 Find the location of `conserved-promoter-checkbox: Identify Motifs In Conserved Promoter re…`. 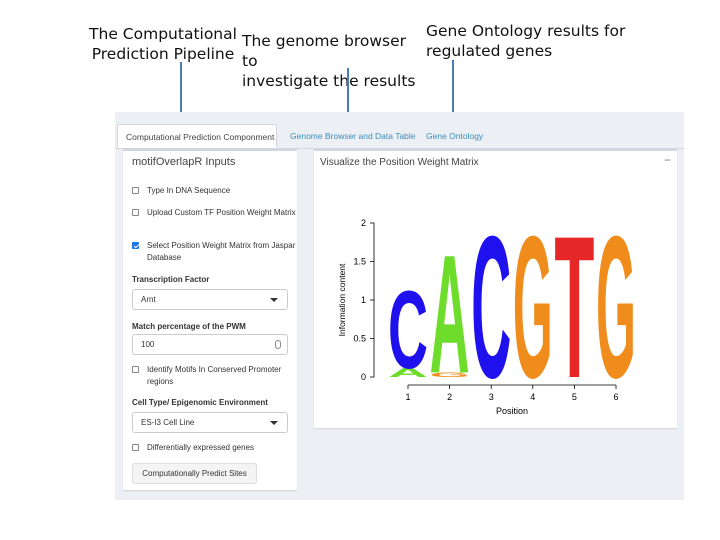

conserved-promoter-checkbox: Identify Motifs In Conserved Promoter re… is located at coordinates (214, 376).